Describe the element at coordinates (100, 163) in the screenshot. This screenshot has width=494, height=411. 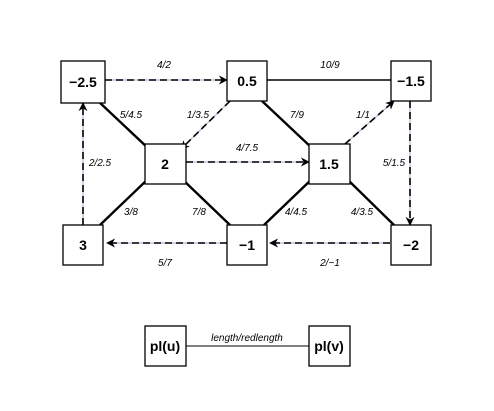
I see `edge-label: 2/2.5` at that location.